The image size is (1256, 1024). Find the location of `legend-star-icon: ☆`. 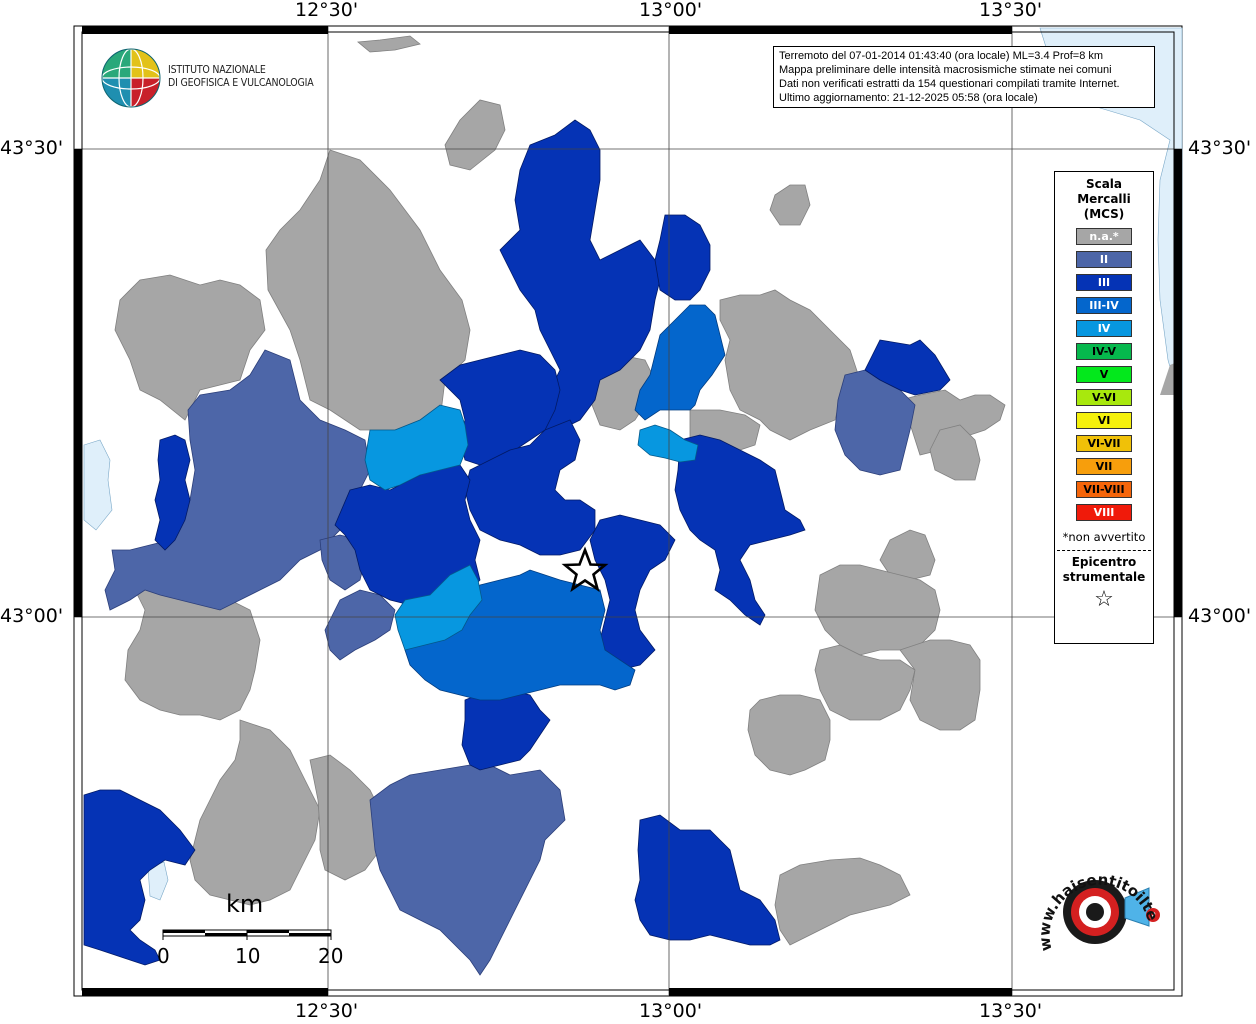

legend-star-icon: ☆ is located at coordinates (1104, 599).